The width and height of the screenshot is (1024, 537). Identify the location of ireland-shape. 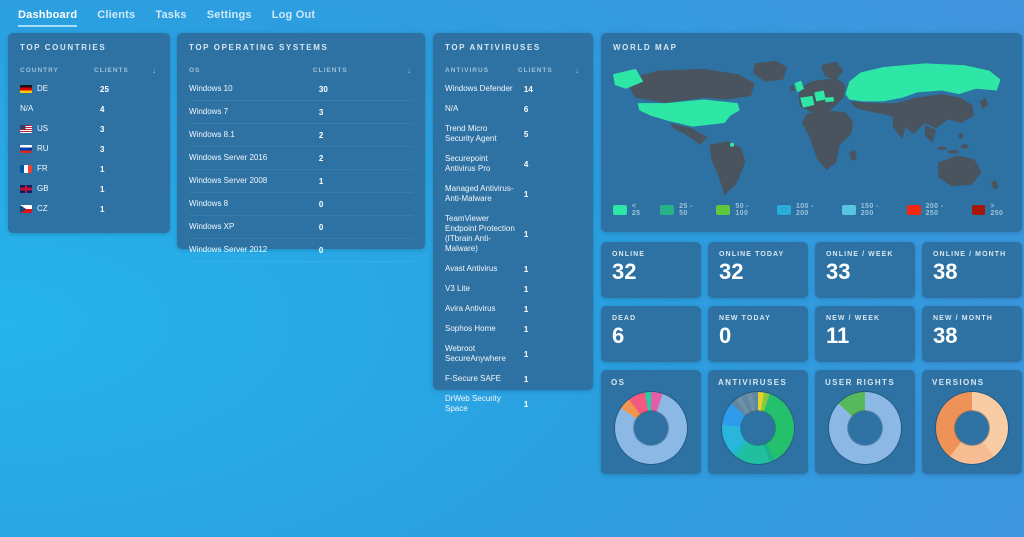
(792, 88).